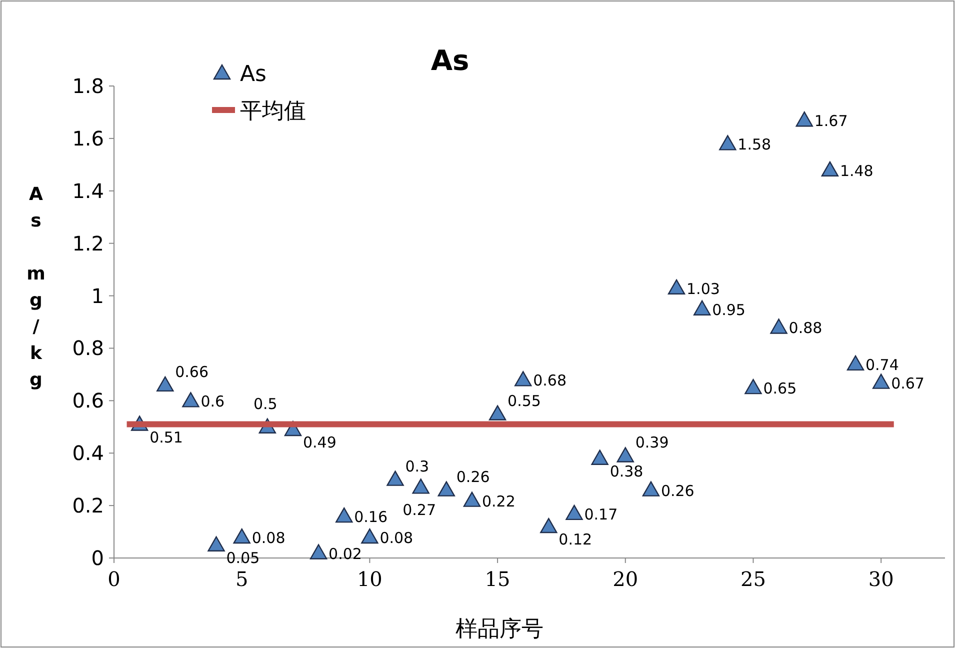  What do you see at coordinates (319, 443) in the screenshot?
I see `data-label: 0.49` at bounding box center [319, 443].